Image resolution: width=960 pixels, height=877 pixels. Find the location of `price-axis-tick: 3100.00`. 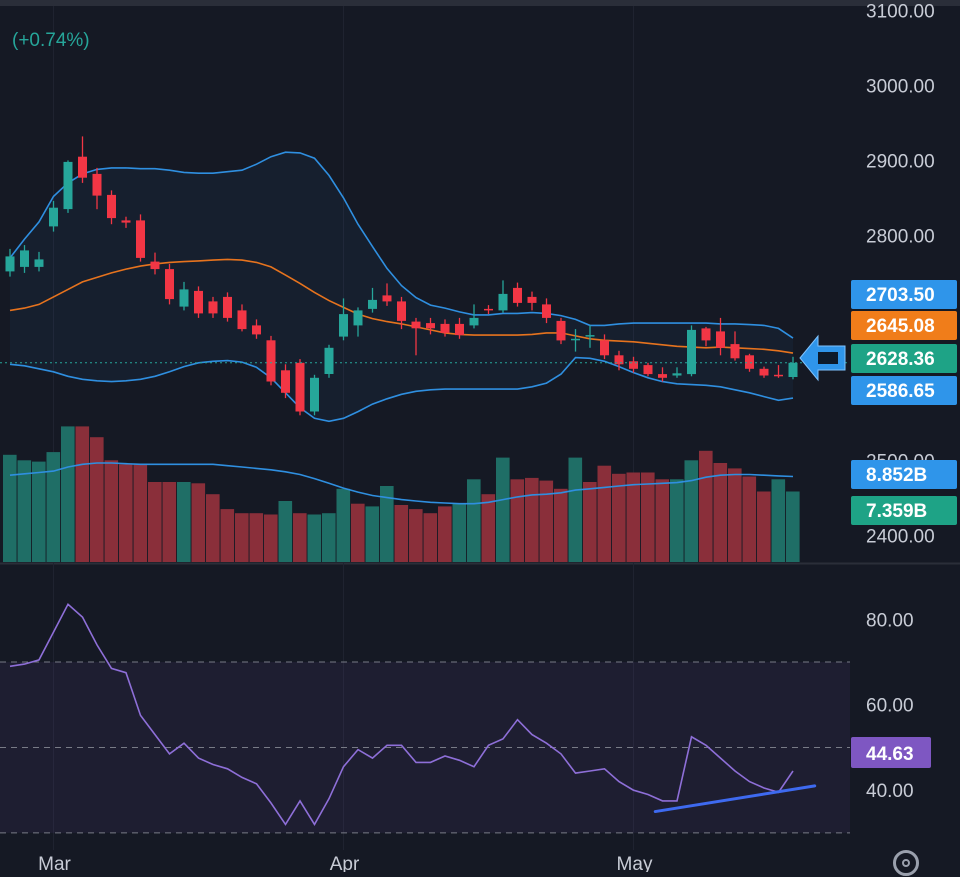

price-axis-tick: 3100.00 is located at coordinates (900, 11).